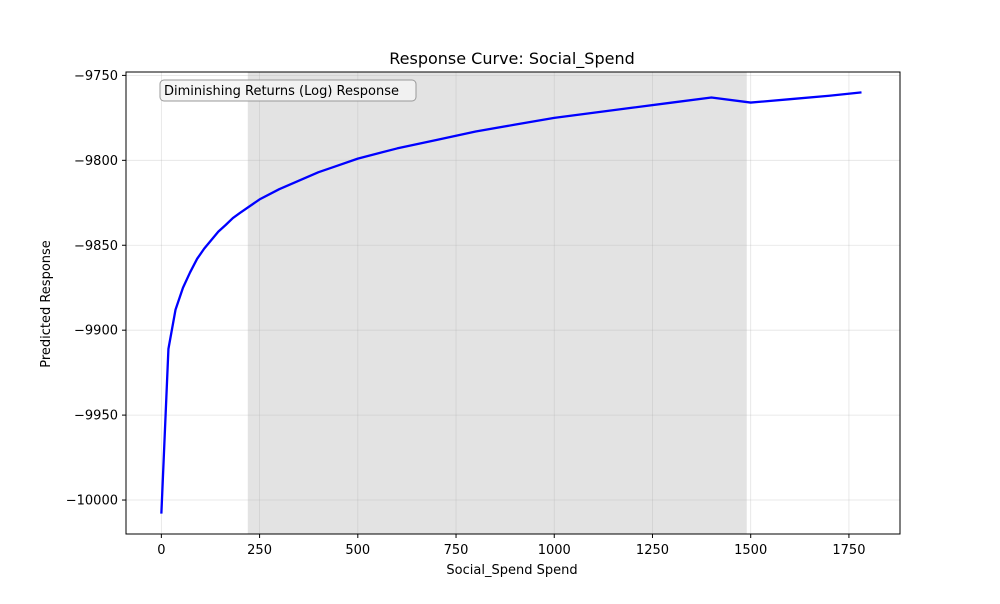  Describe the element at coordinates (96, 246) in the screenshot. I see `y-tick-label: −9850` at that location.